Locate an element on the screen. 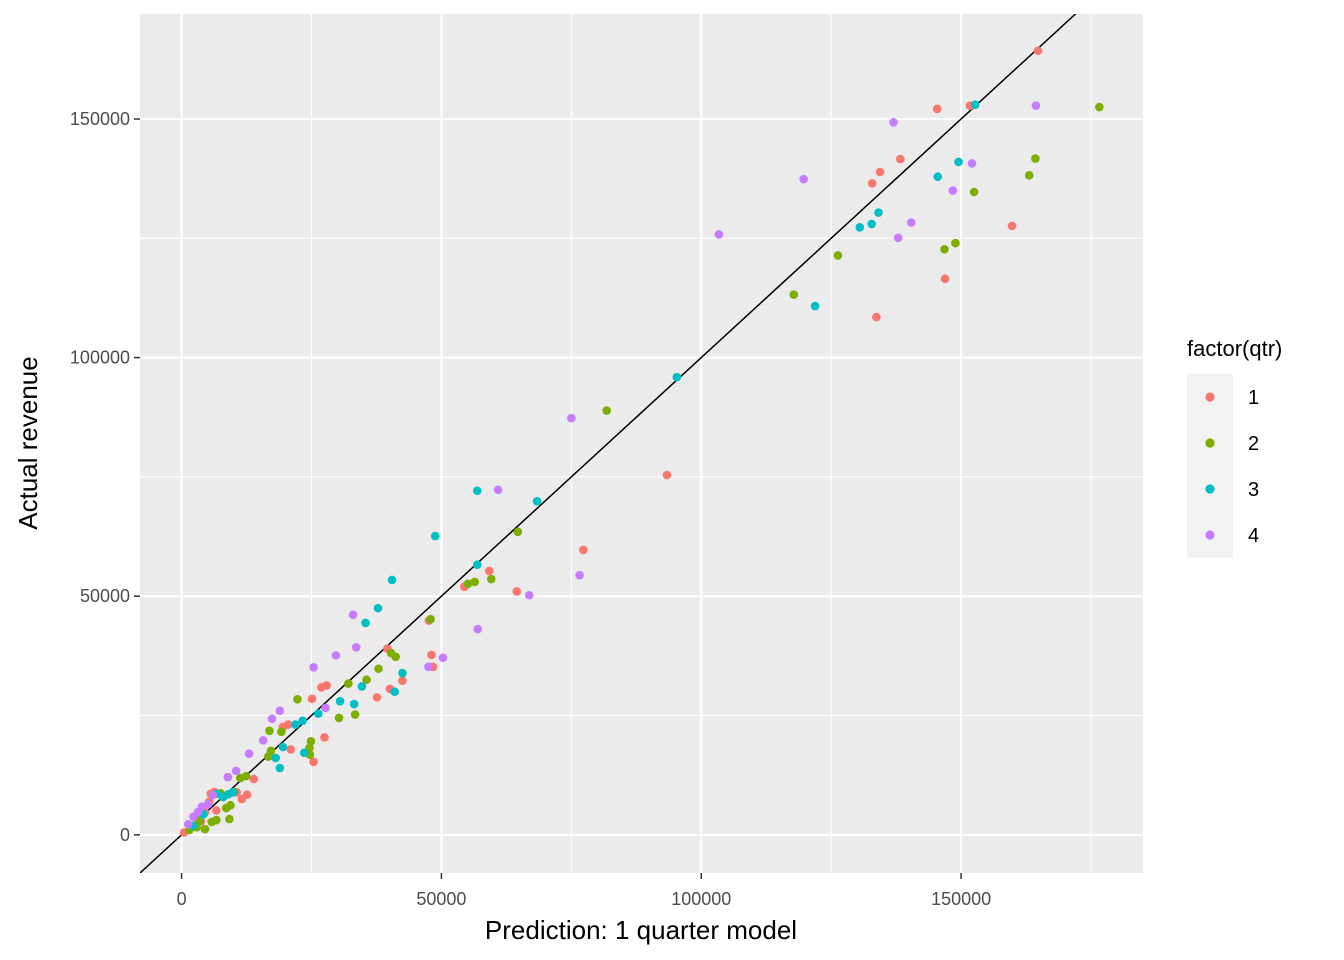  x-tick-label: 150000 is located at coordinates (961, 899).